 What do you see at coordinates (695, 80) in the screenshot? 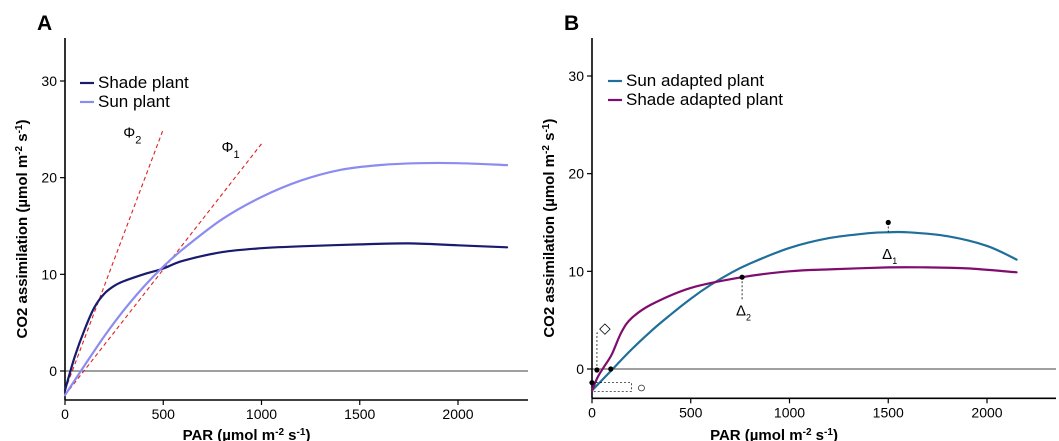
I see `legend-label: Sun adapted plant` at bounding box center [695, 80].